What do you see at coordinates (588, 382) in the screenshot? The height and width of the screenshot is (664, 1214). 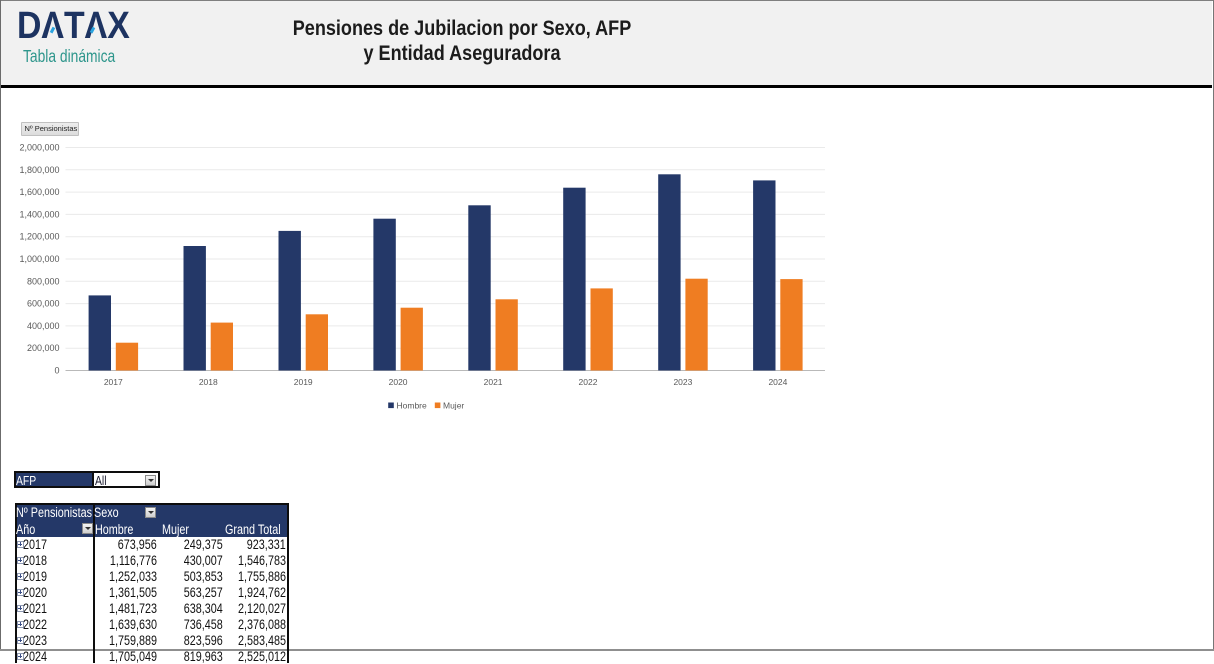 I see `svg-text: 2022` at bounding box center [588, 382].